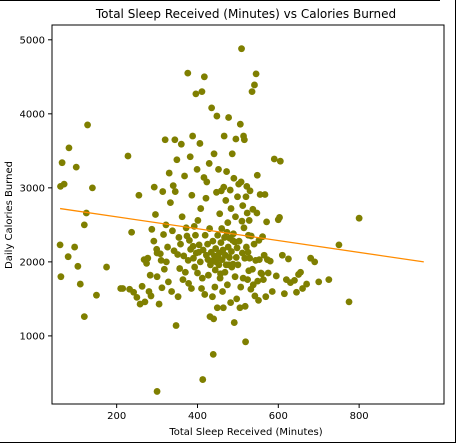 The height and width of the screenshot is (447, 456). Describe the element at coordinates (359, 416) in the screenshot. I see `x-tick-label: 800` at that location.